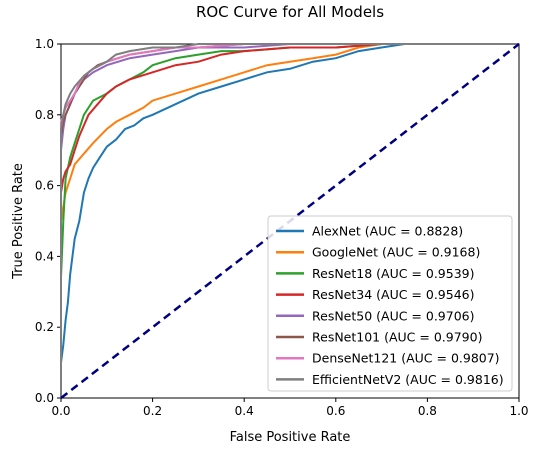 The image size is (540, 456). I want to click on legend-label-7: EfficientNetV2 (AUC = 0.9816), so click(408, 379).